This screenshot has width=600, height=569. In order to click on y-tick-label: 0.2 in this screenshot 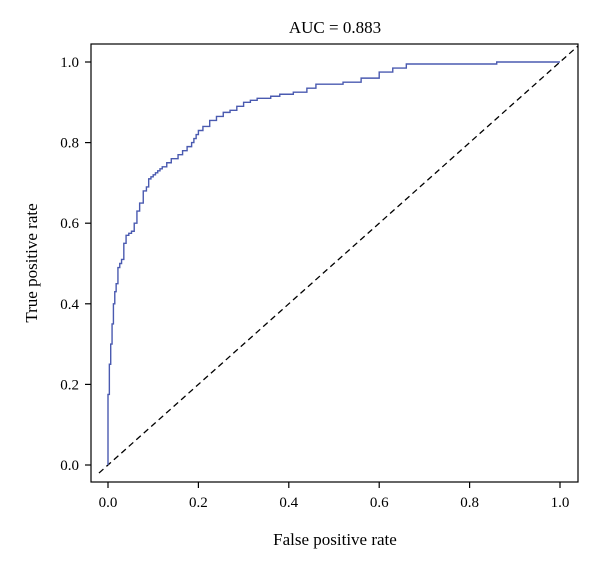, I will do `click(69, 385)`.